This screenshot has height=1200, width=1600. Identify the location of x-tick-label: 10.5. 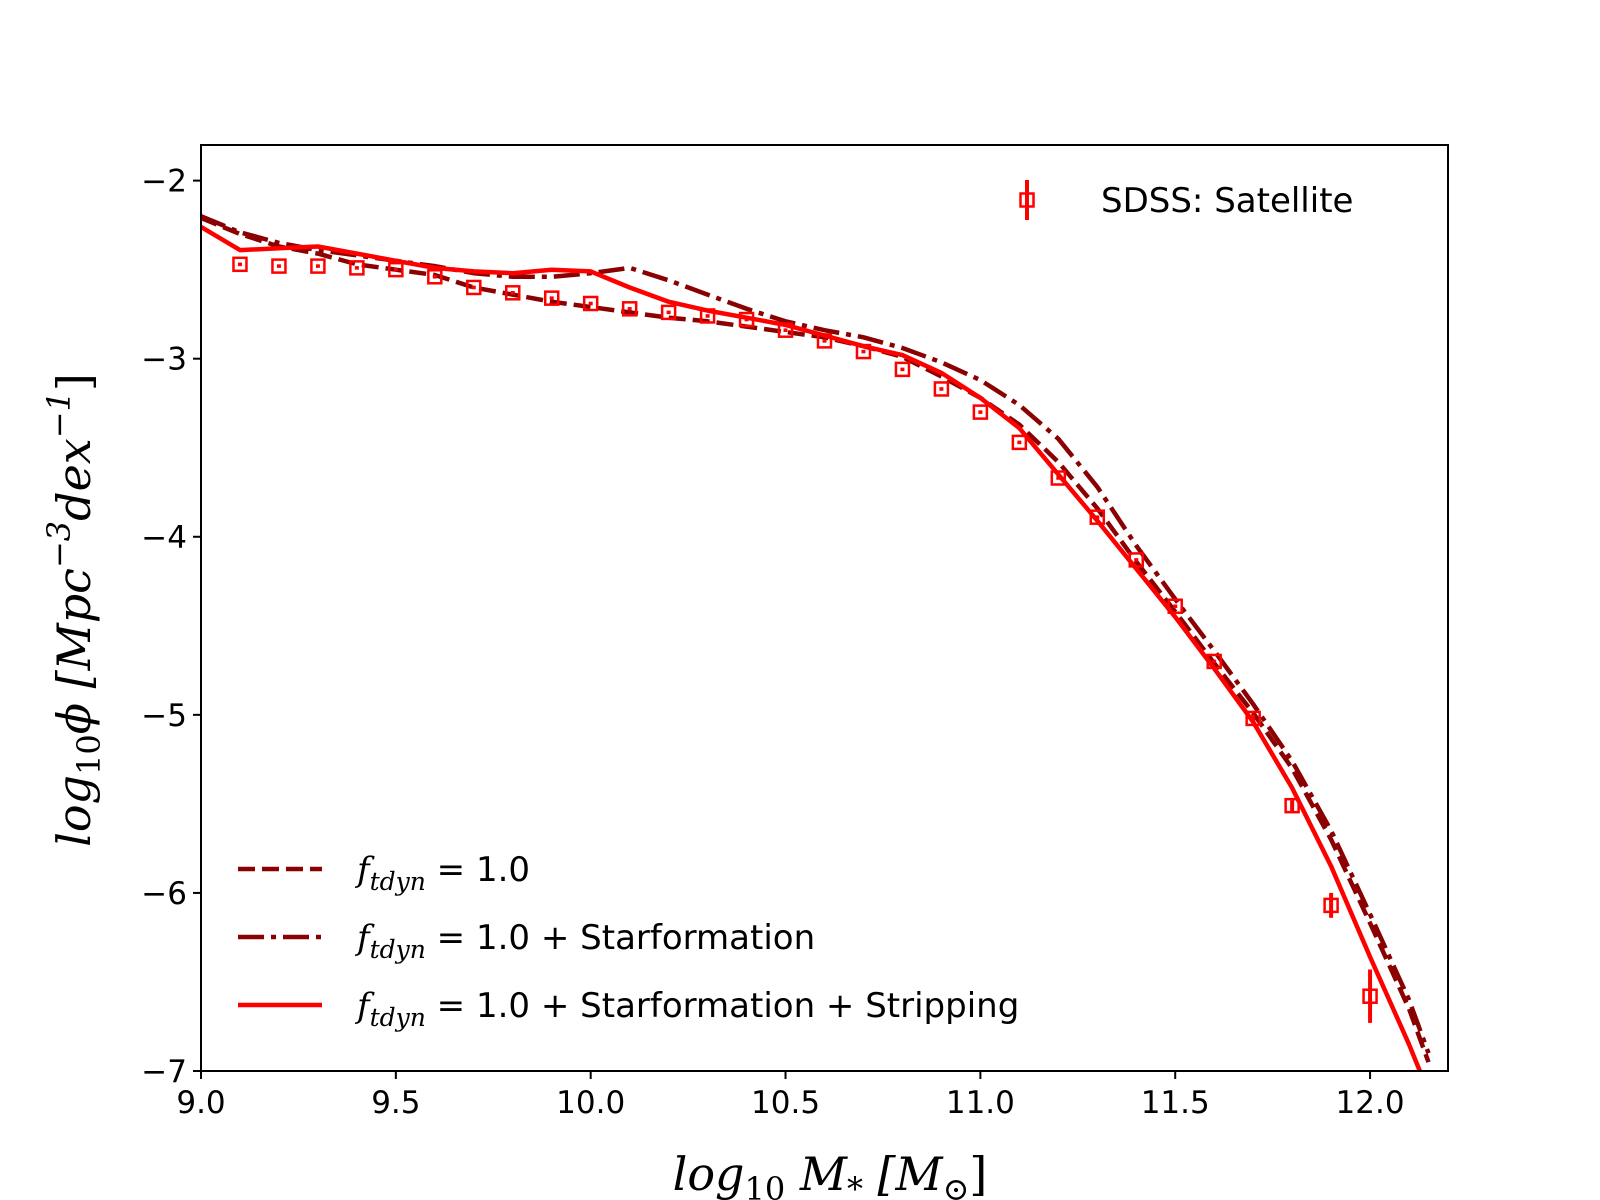
(785, 1103).